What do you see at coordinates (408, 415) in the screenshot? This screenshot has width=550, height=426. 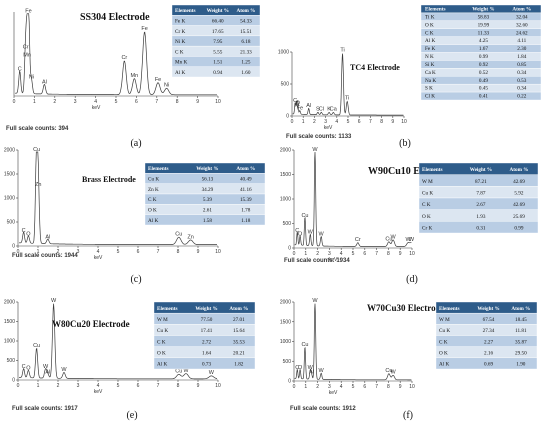 I see `panel-label: (f)` at bounding box center [408, 415].